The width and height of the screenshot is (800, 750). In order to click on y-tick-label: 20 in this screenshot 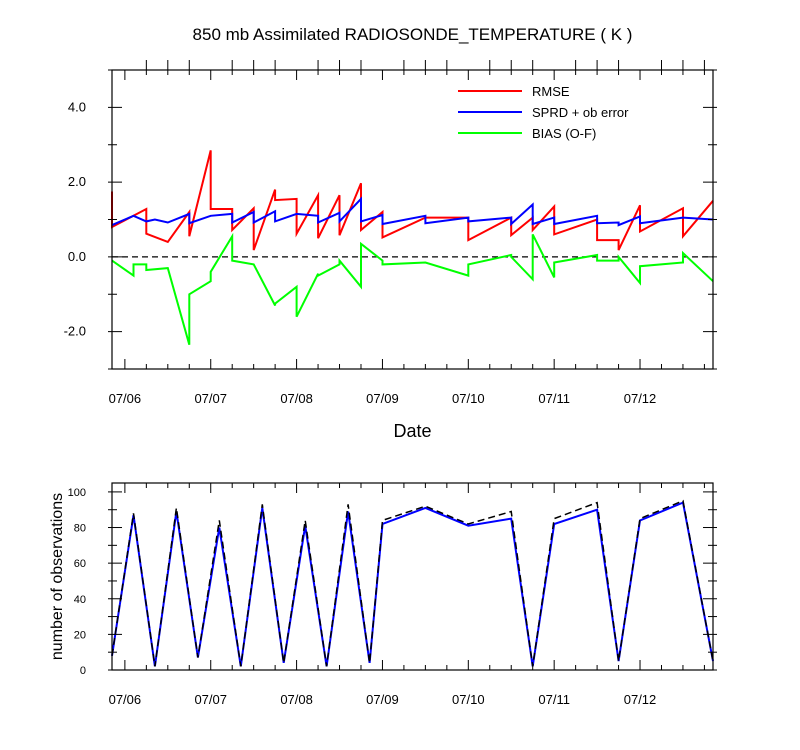, I will do `click(80, 635)`.